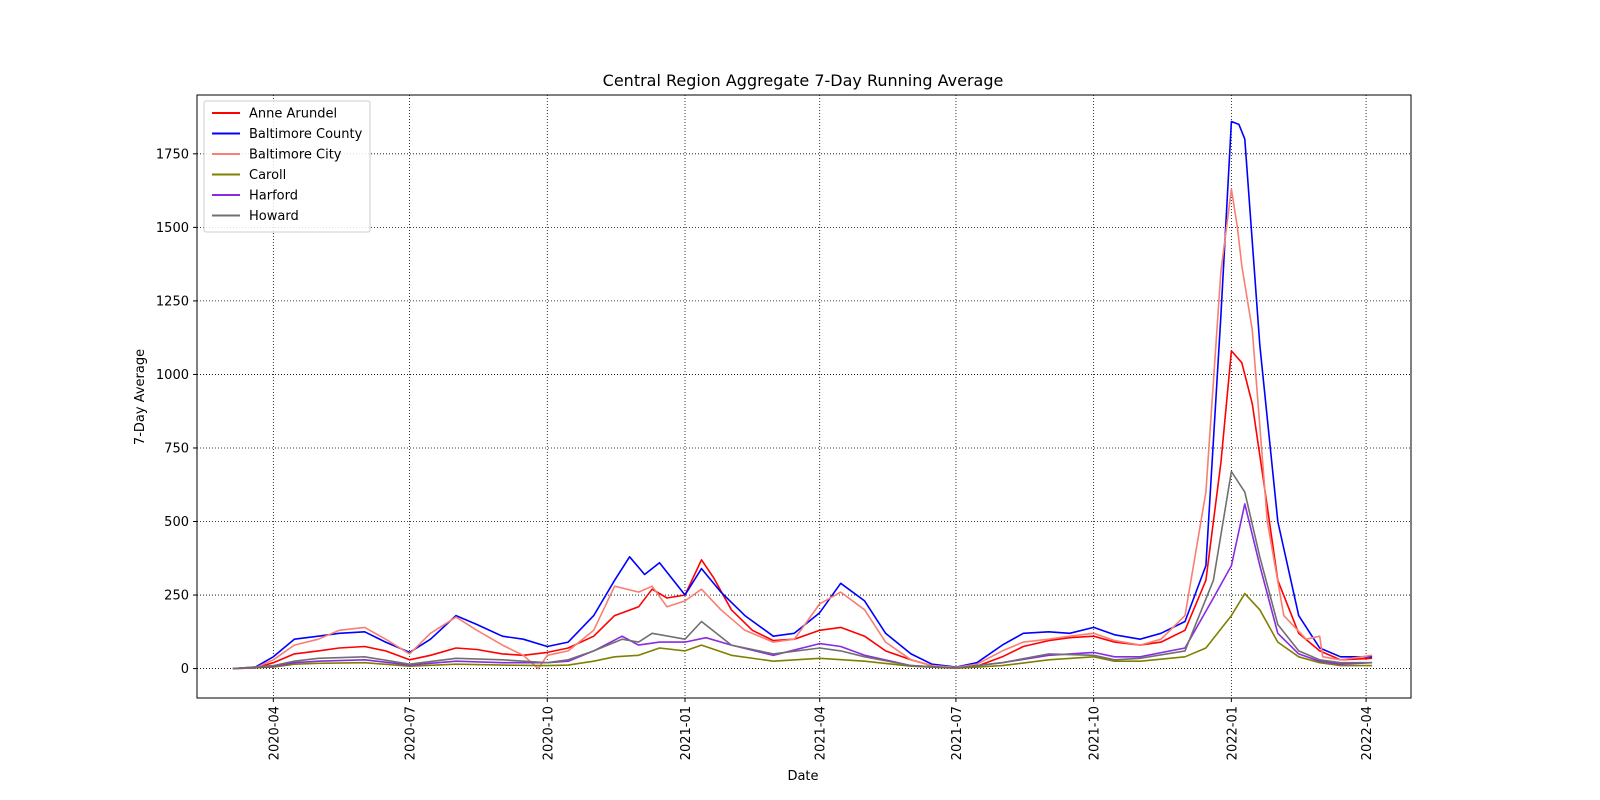  I want to click on x-tick-label: 2021-04, so click(821, 733).